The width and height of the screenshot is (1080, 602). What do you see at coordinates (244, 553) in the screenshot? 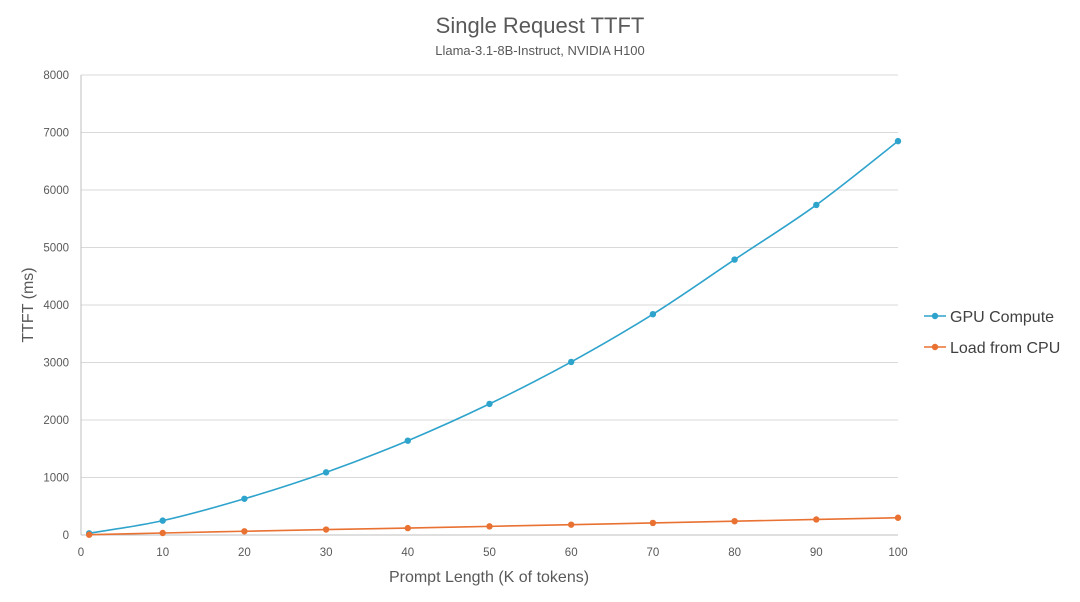
I see `x-tick-label: 20` at bounding box center [244, 553].